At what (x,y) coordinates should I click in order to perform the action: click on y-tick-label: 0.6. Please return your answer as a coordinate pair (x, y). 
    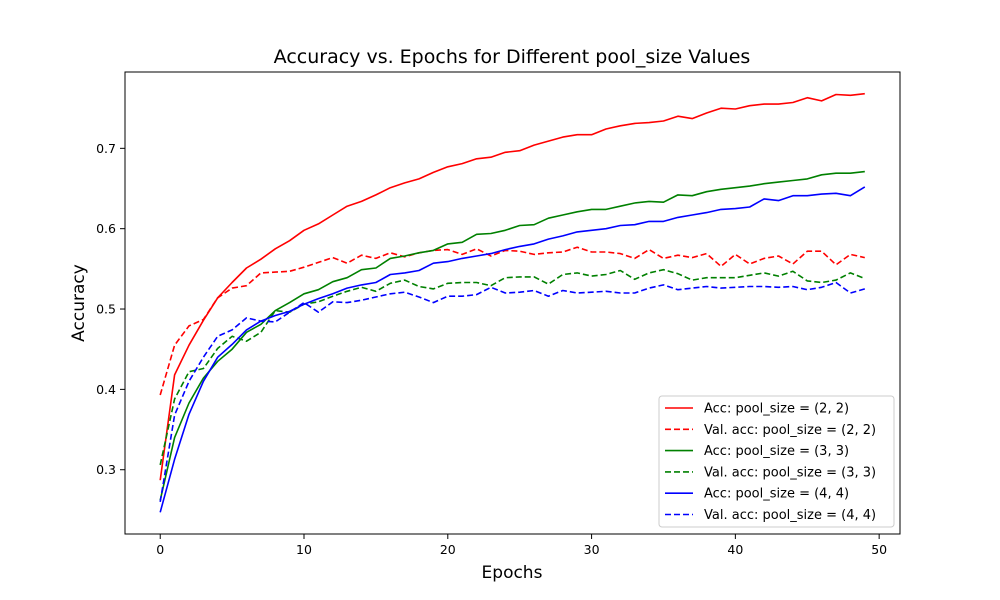
    Looking at the image, I should click on (106, 228).